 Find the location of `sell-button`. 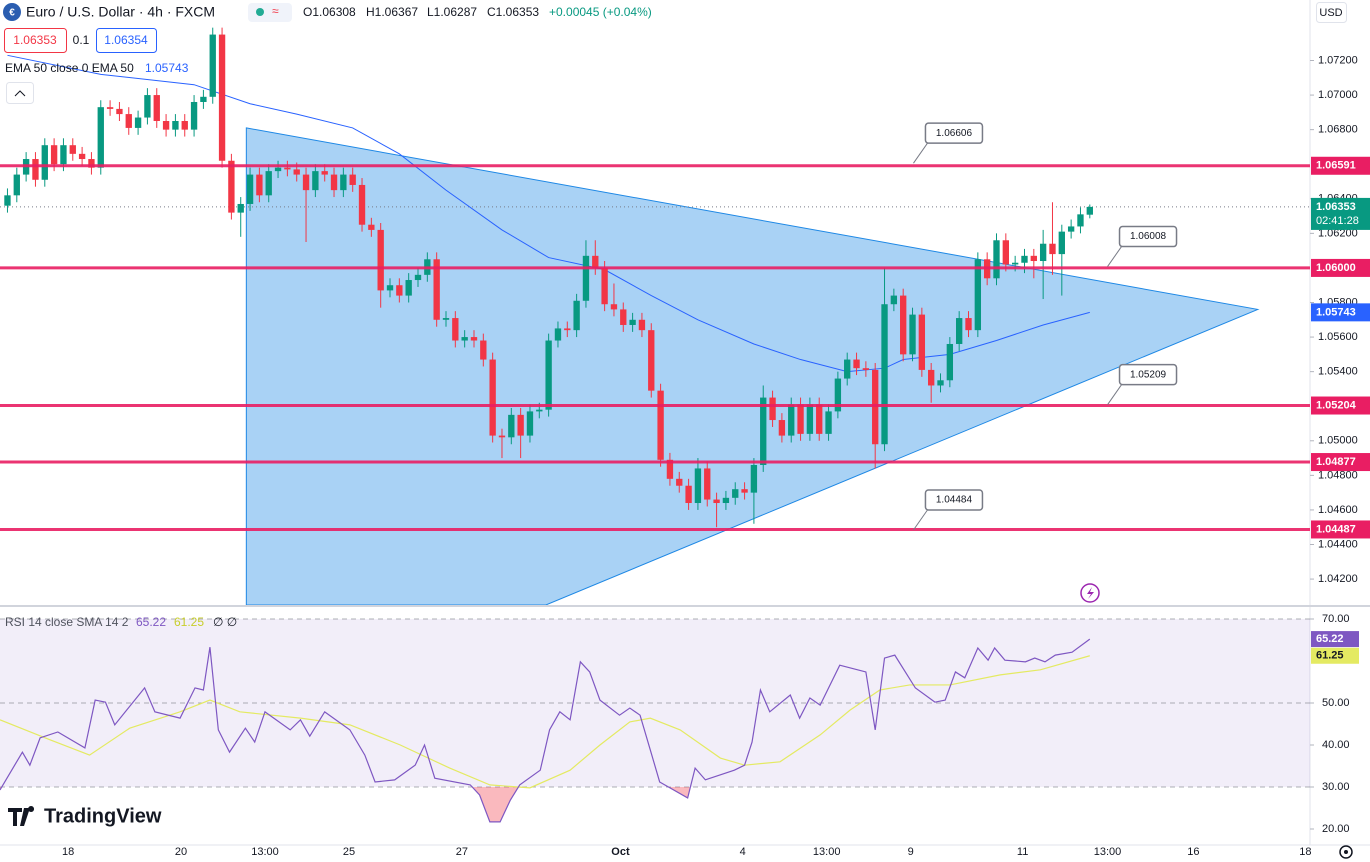

sell-button is located at coordinates (35, 40).